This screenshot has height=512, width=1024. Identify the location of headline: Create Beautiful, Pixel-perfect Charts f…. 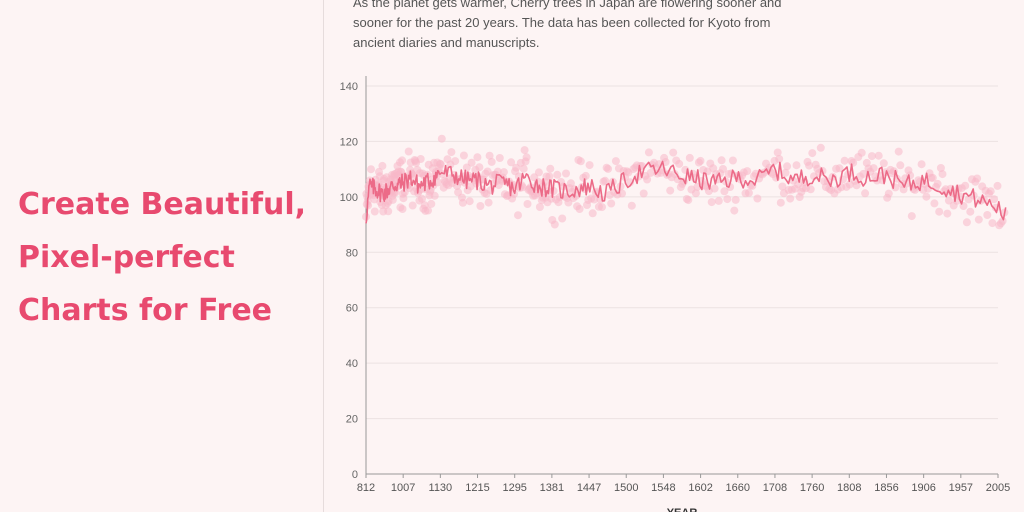
(168, 257).